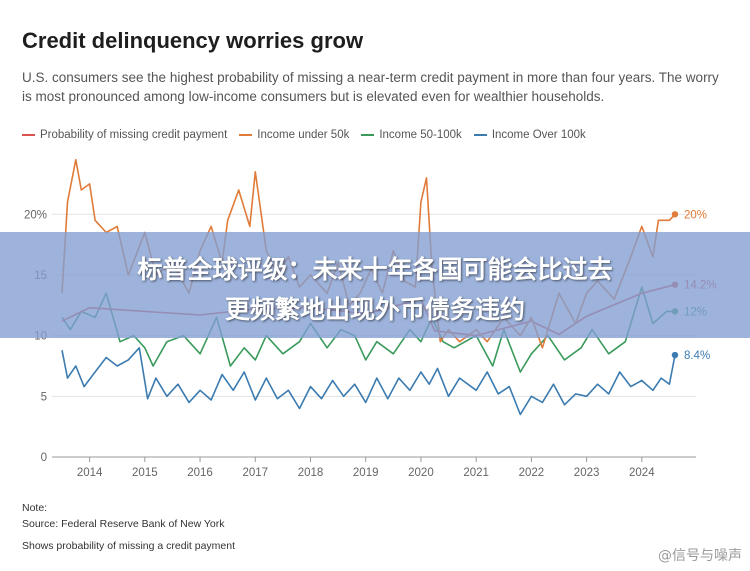  I want to click on legend-label: Income under 50k, so click(303, 135).